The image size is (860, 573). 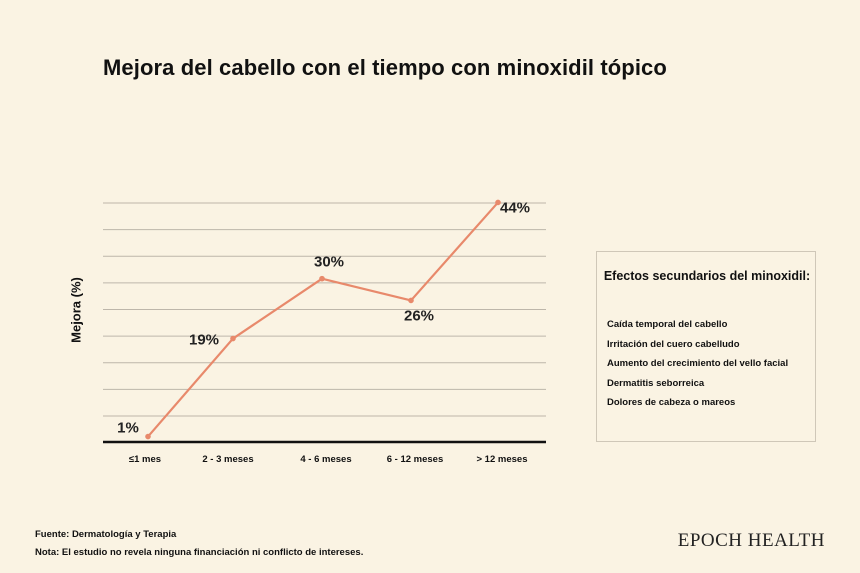 I want to click on side-effect-item: Caída temporal del cabello, so click(x=667, y=324).